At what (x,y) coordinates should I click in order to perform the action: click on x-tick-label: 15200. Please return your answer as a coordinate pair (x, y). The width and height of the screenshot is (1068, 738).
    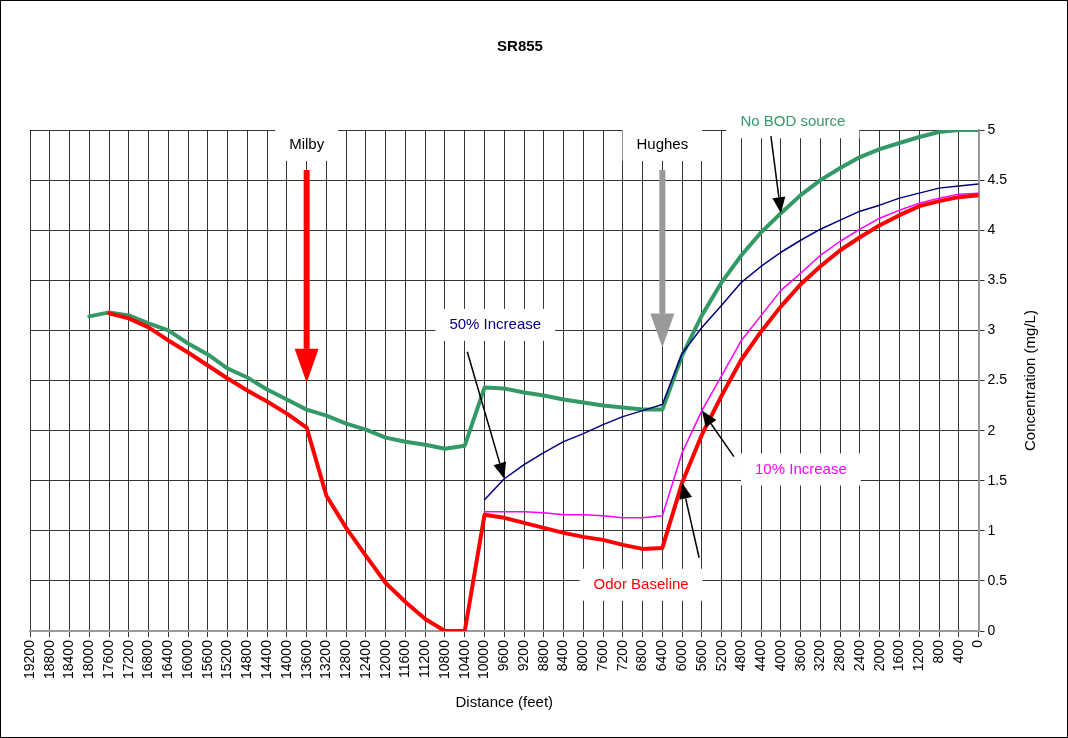
    Looking at the image, I should click on (226, 659).